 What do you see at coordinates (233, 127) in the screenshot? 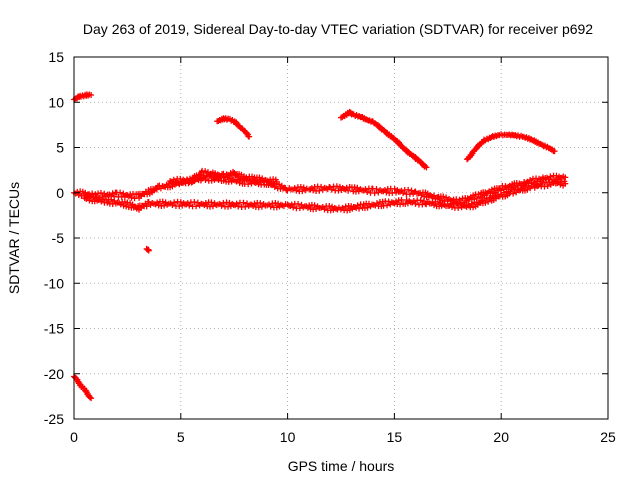
I see `series-arc-7h` at bounding box center [233, 127].